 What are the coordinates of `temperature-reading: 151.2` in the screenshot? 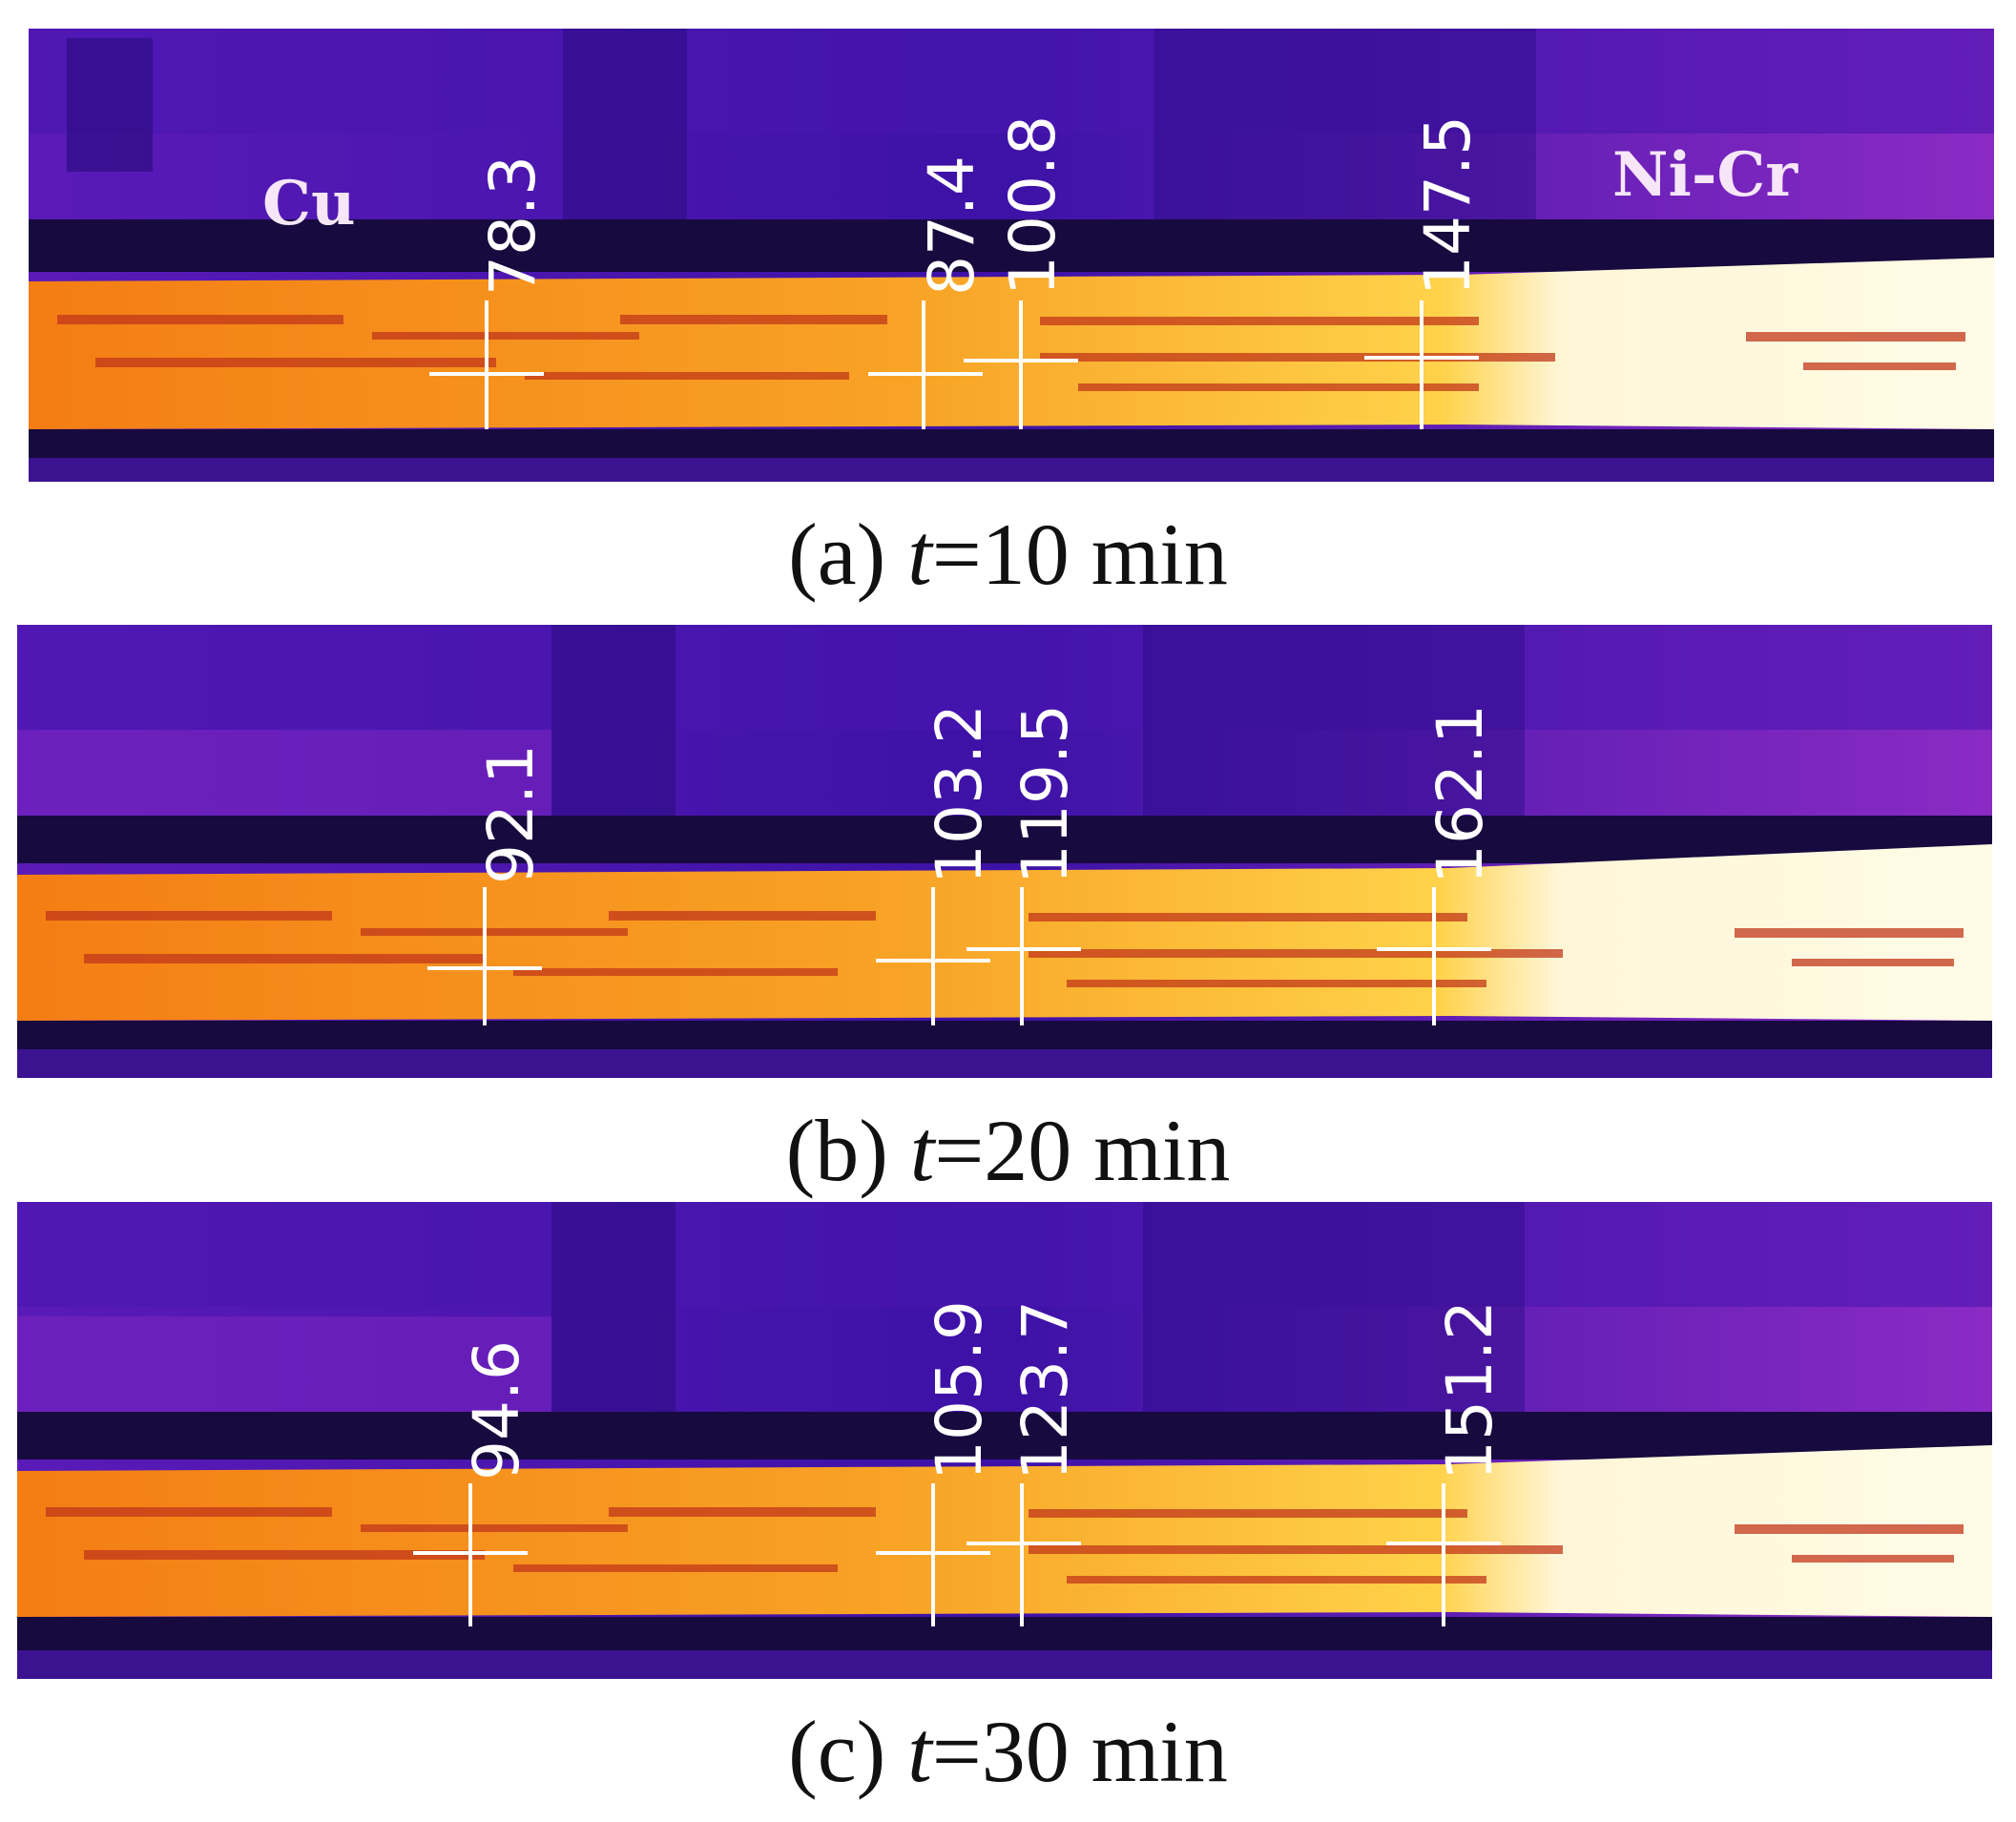 It's located at (1470, 1390).